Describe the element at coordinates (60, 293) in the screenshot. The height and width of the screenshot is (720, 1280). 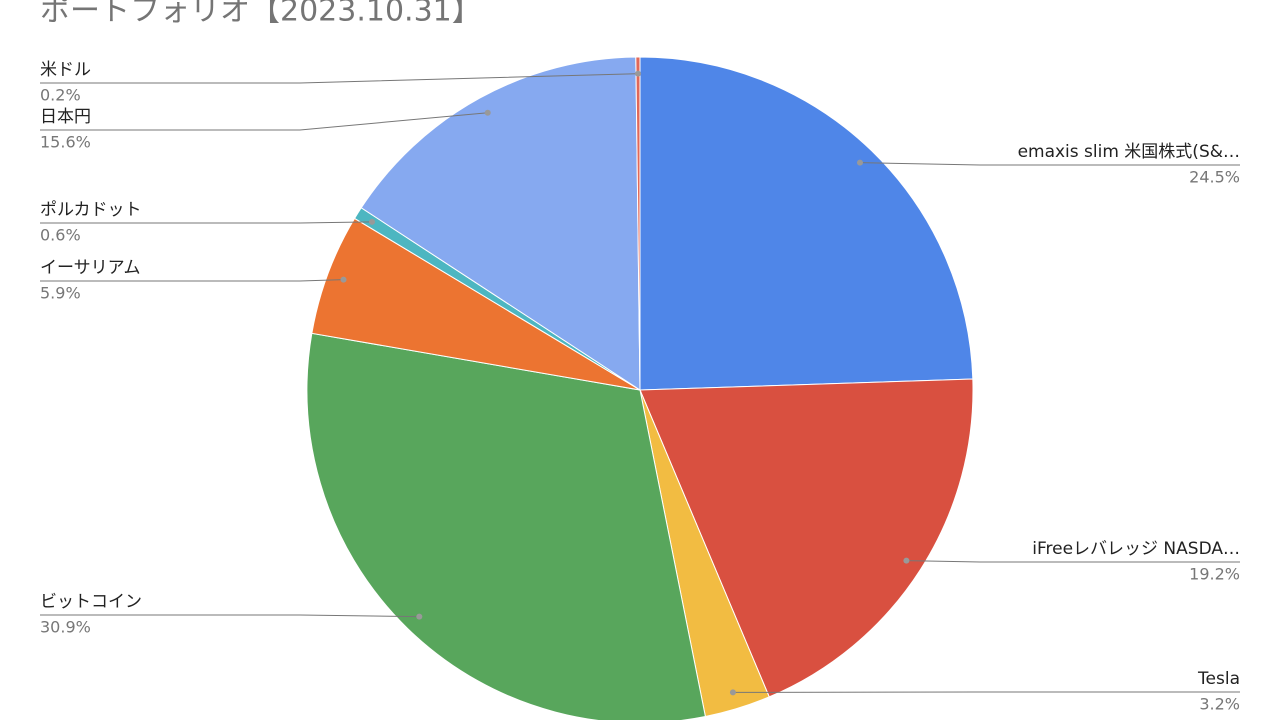
I see `value-label: 5.9%` at that location.